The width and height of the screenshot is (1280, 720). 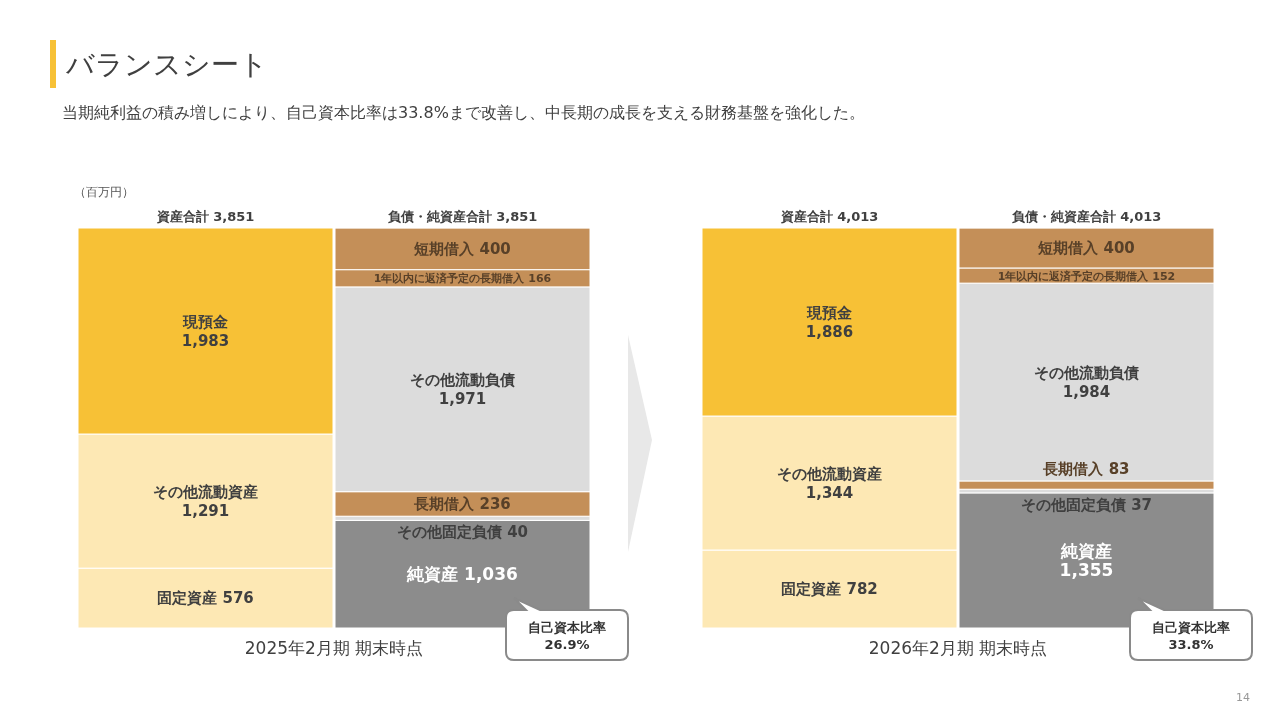 What do you see at coordinates (958, 648) in the screenshot?
I see `x-axis-title: 2026年2月期 期末時点` at bounding box center [958, 648].